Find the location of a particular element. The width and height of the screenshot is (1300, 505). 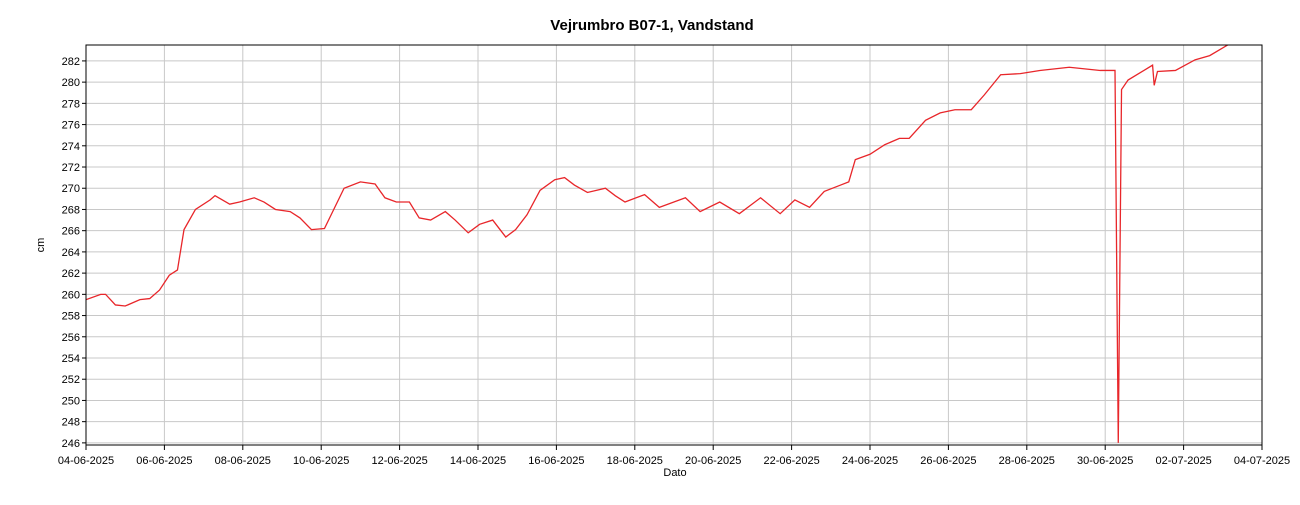

chart-title: Vejrumbro B07-1, Vandstand is located at coordinates (651, 25).